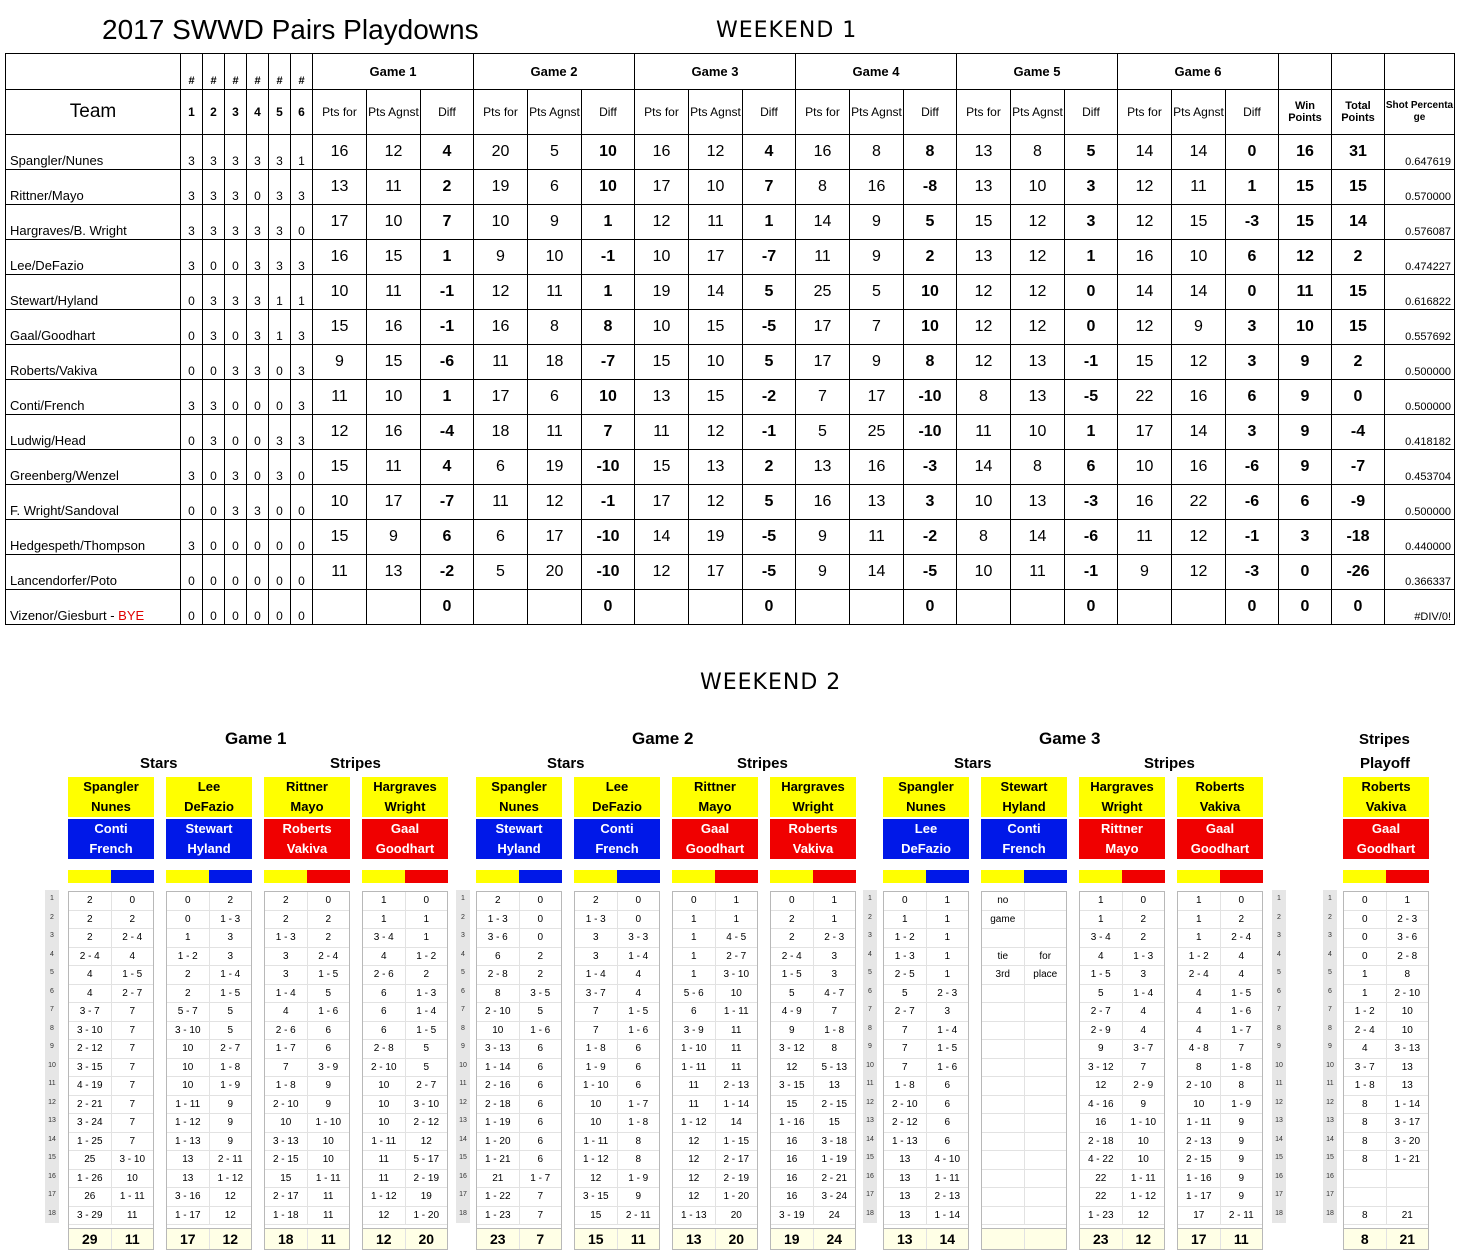 This screenshot has height=1250, width=1472. Describe the element at coordinates (1143, 1215) in the screenshot. I see `opponent-end-score: 12` at that location.